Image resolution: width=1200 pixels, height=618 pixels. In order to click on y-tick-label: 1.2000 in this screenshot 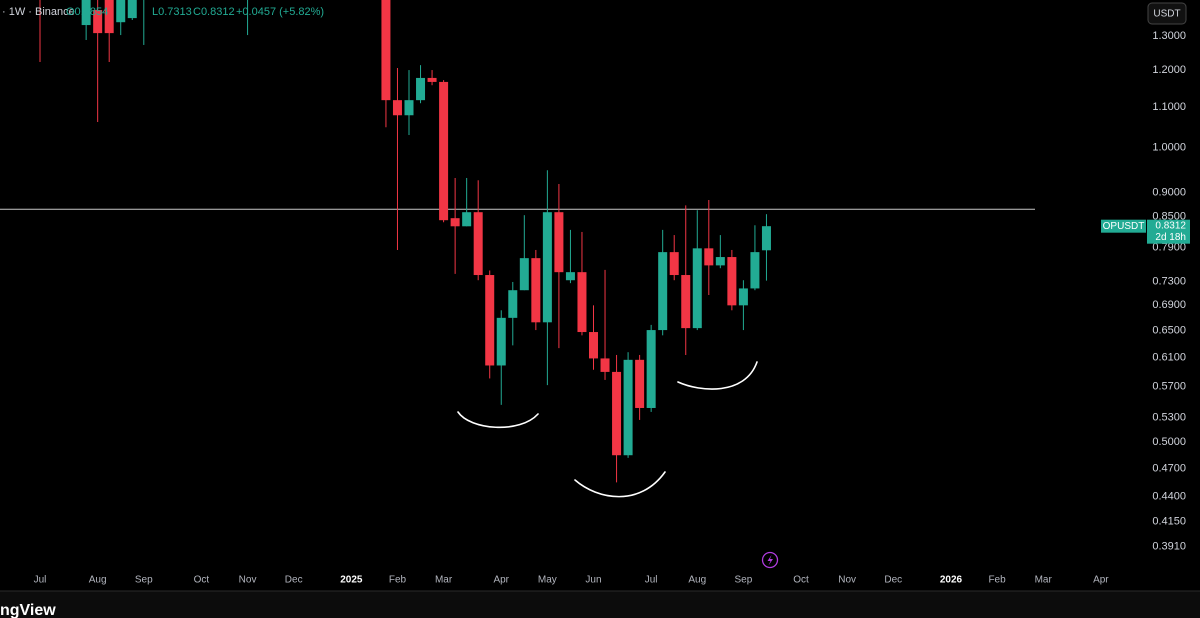, I will do `click(1169, 70)`.